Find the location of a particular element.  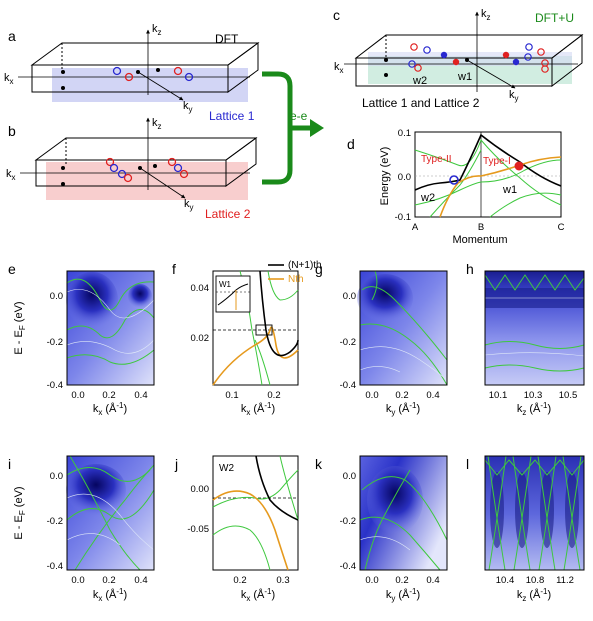

svg-text: W1 is located at coordinates (225, 284).